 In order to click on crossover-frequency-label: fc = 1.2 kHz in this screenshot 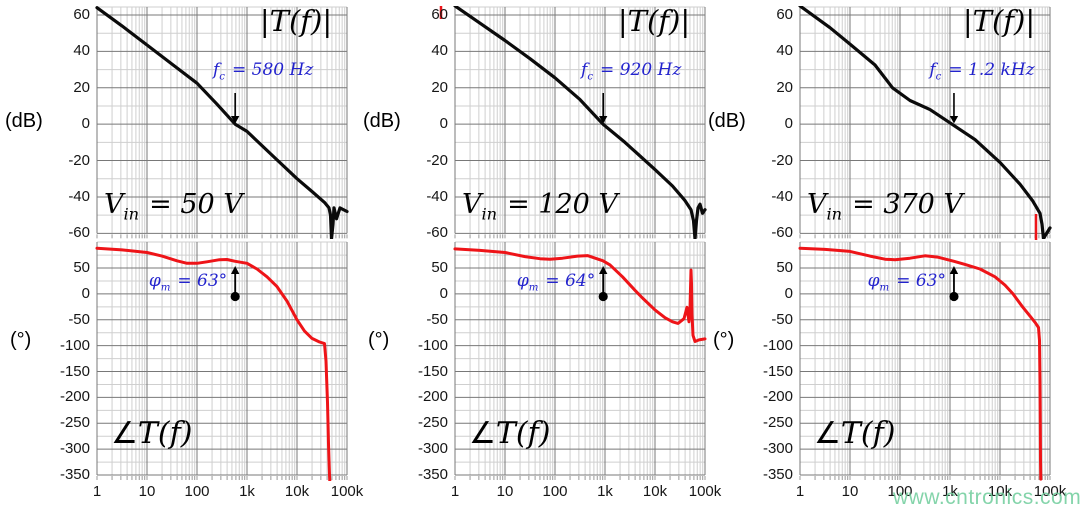, I will do `click(982, 71)`.